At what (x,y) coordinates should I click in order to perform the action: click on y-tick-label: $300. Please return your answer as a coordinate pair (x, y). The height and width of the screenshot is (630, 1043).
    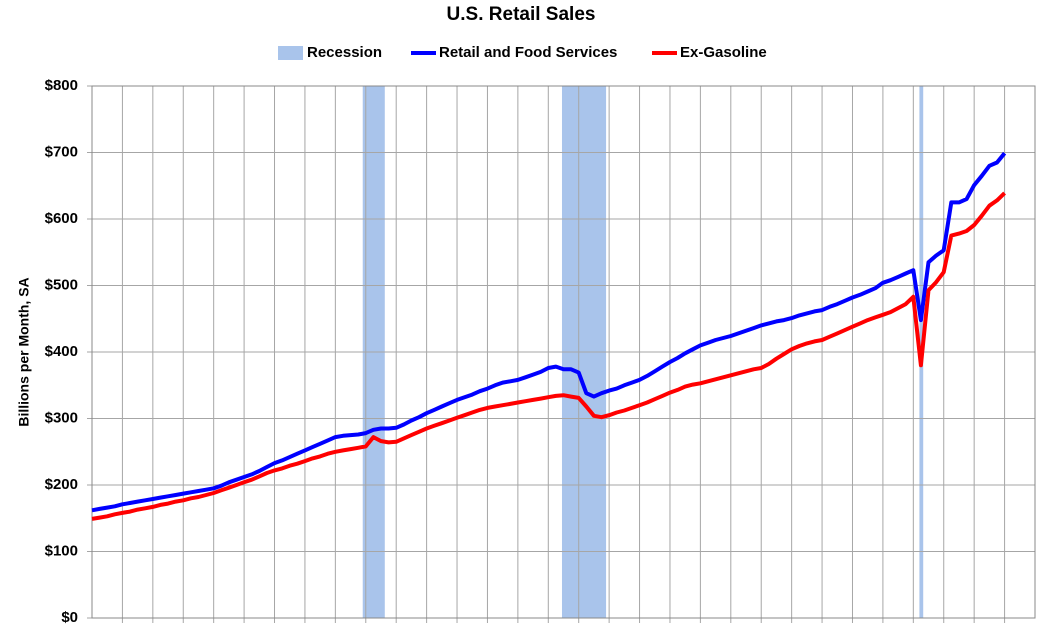
    Looking at the image, I should click on (61, 417).